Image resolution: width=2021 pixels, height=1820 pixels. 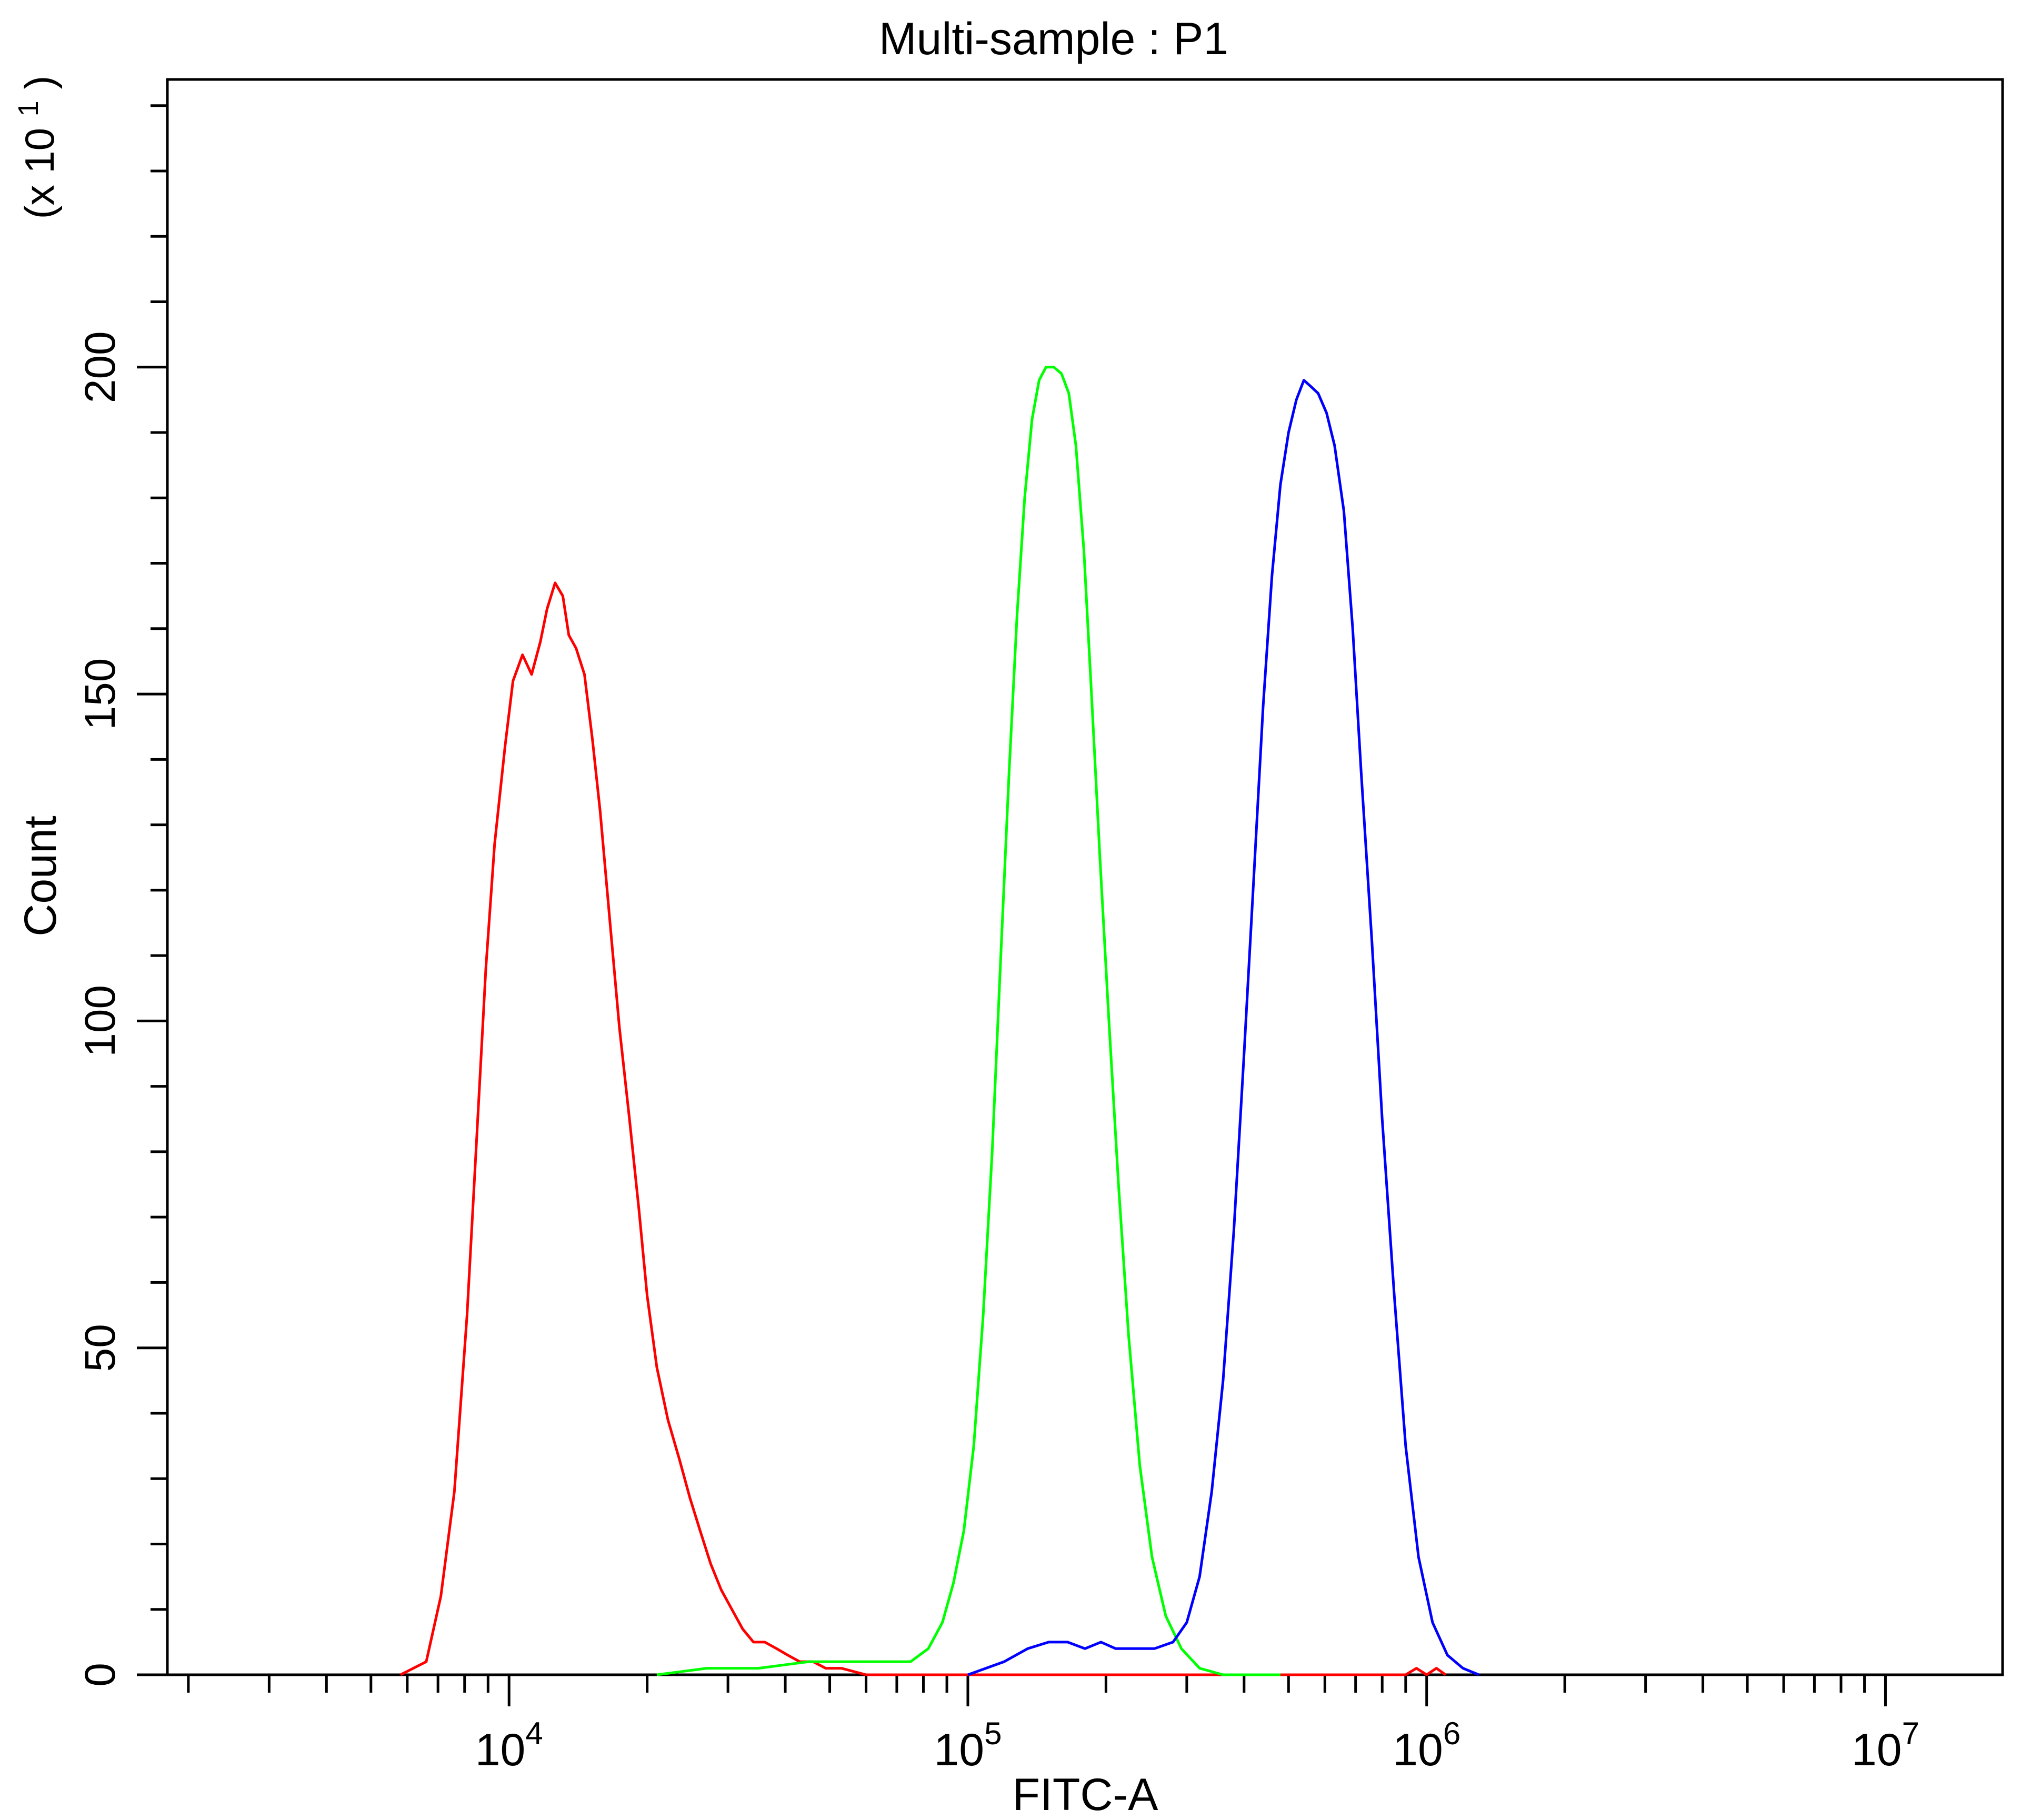 What do you see at coordinates (993, 1733) in the screenshot?
I see `x-tick-exponent: 5` at bounding box center [993, 1733].